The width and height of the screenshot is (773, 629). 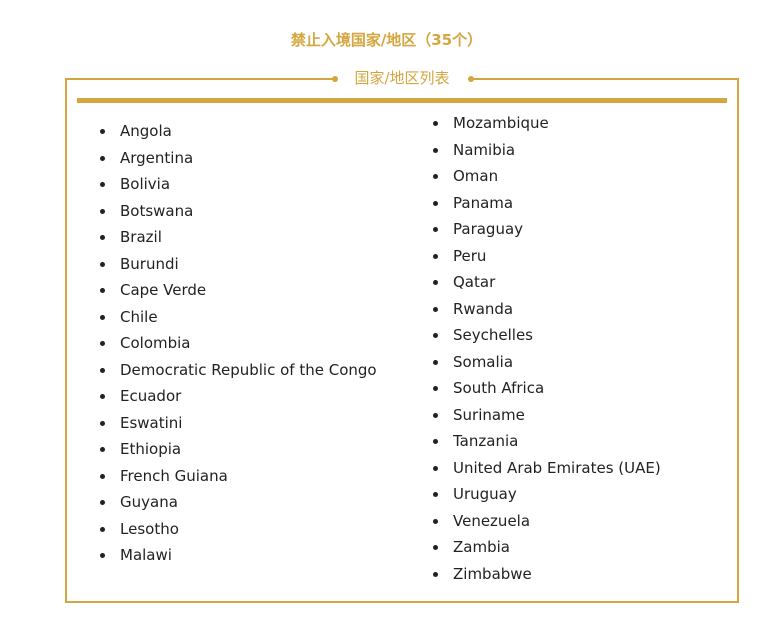 What do you see at coordinates (238, 426) in the screenshot?
I see `country-item: Eswatini` at bounding box center [238, 426].